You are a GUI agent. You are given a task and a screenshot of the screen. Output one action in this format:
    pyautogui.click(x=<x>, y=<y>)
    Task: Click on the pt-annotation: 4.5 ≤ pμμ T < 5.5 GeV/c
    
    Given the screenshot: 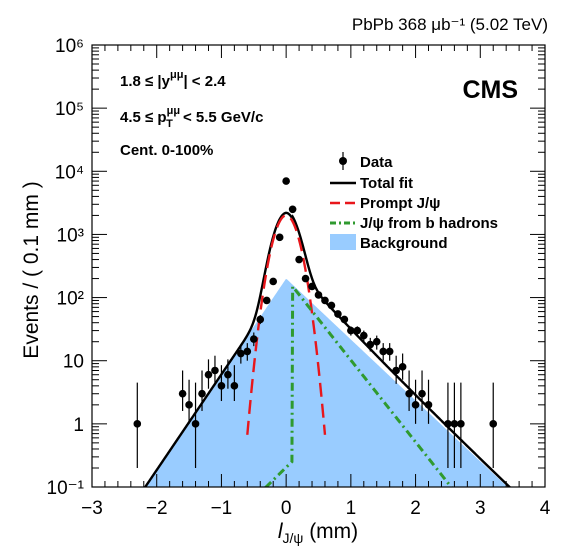 What is the action you would take?
    pyautogui.click(x=191, y=117)
    